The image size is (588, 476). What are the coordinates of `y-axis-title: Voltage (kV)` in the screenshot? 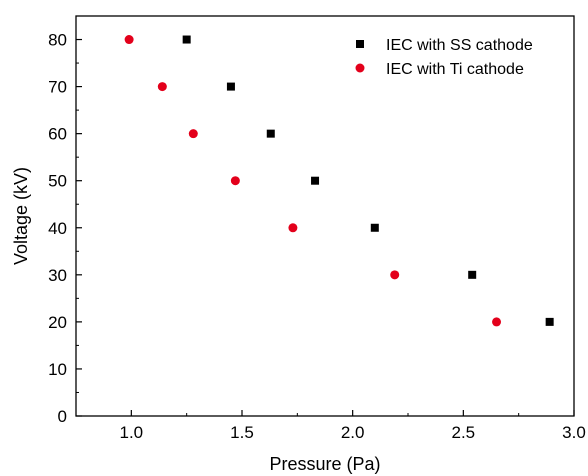 It's located at (21, 216).